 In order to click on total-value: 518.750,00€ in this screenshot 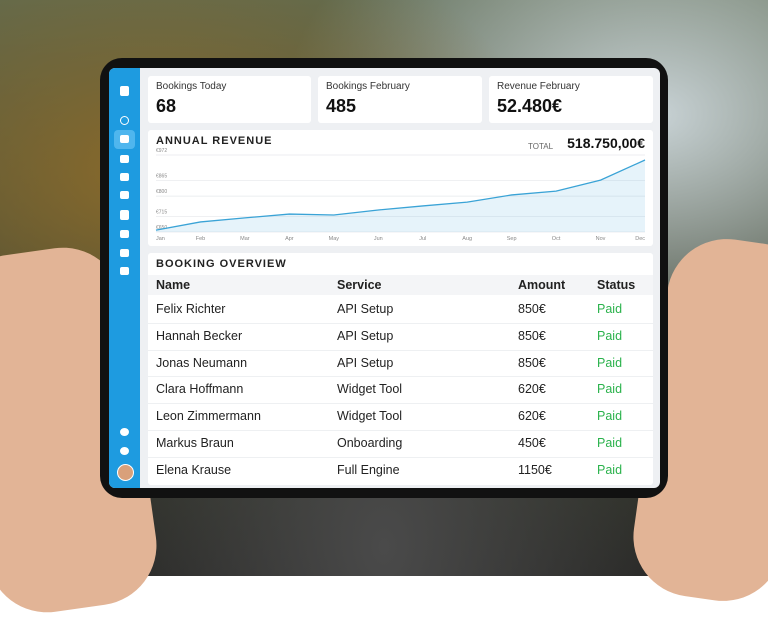, I will do `click(606, 143)`.